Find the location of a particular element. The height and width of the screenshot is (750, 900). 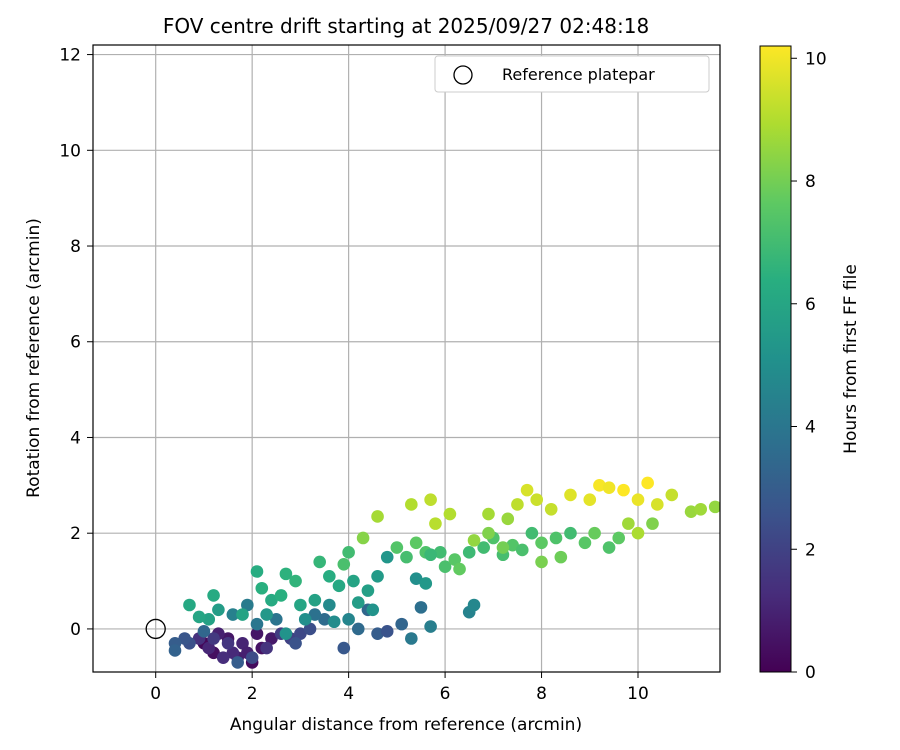

colorbar-label: Hours from first FF file is located at coordinates (851, 359).